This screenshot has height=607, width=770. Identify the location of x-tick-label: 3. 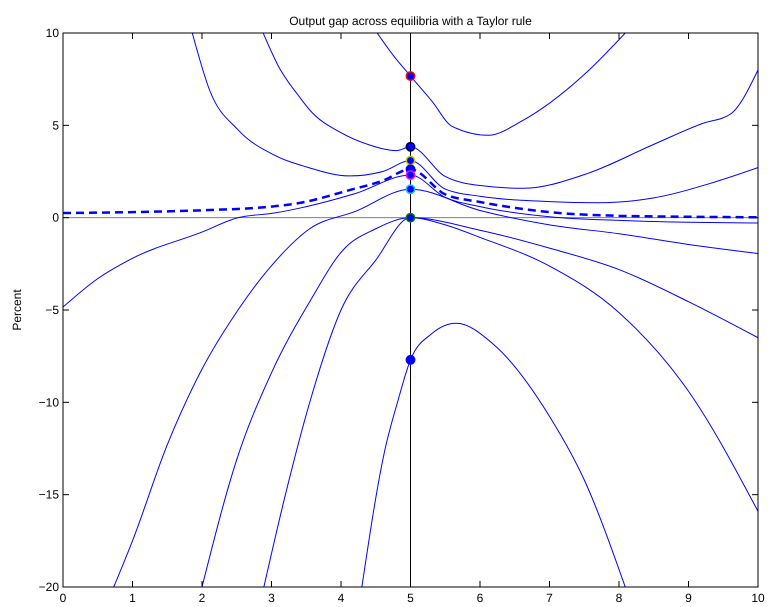
(272, 598).